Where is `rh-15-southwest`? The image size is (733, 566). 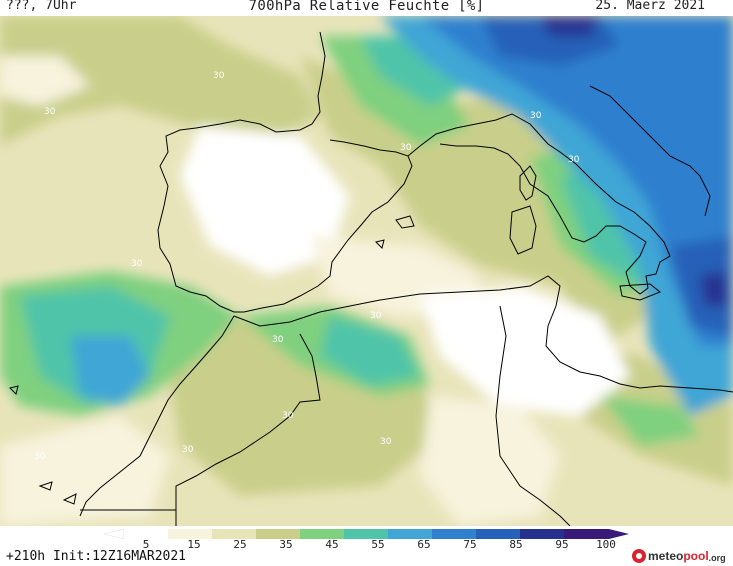 rh-15-southwest is located at coordinates (85, 471).